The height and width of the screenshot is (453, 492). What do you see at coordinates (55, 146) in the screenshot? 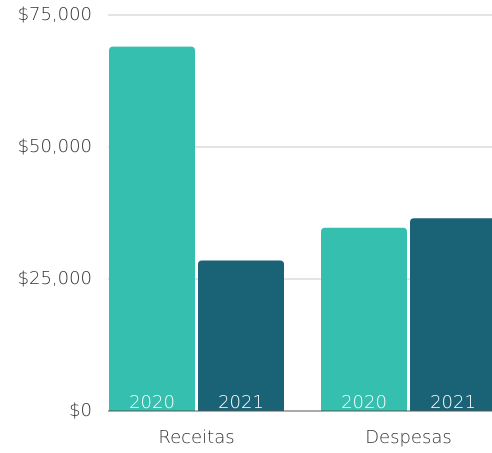
I see `y-tick-label: $50,000` at bounding box center [55, 146].